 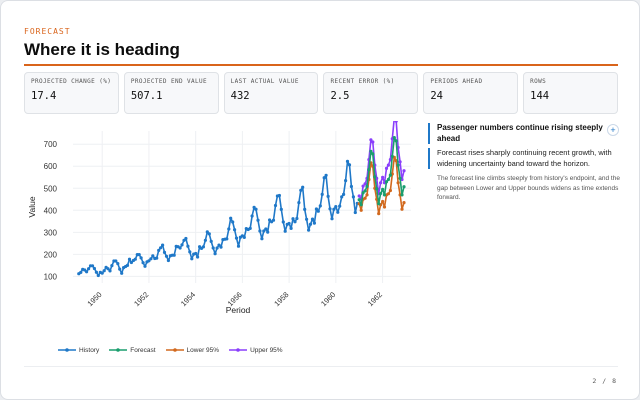 What do you see at coordinates (78, 350) in the screenshot?
I see `legend-item-history: History` at bounding box center [78, 350].